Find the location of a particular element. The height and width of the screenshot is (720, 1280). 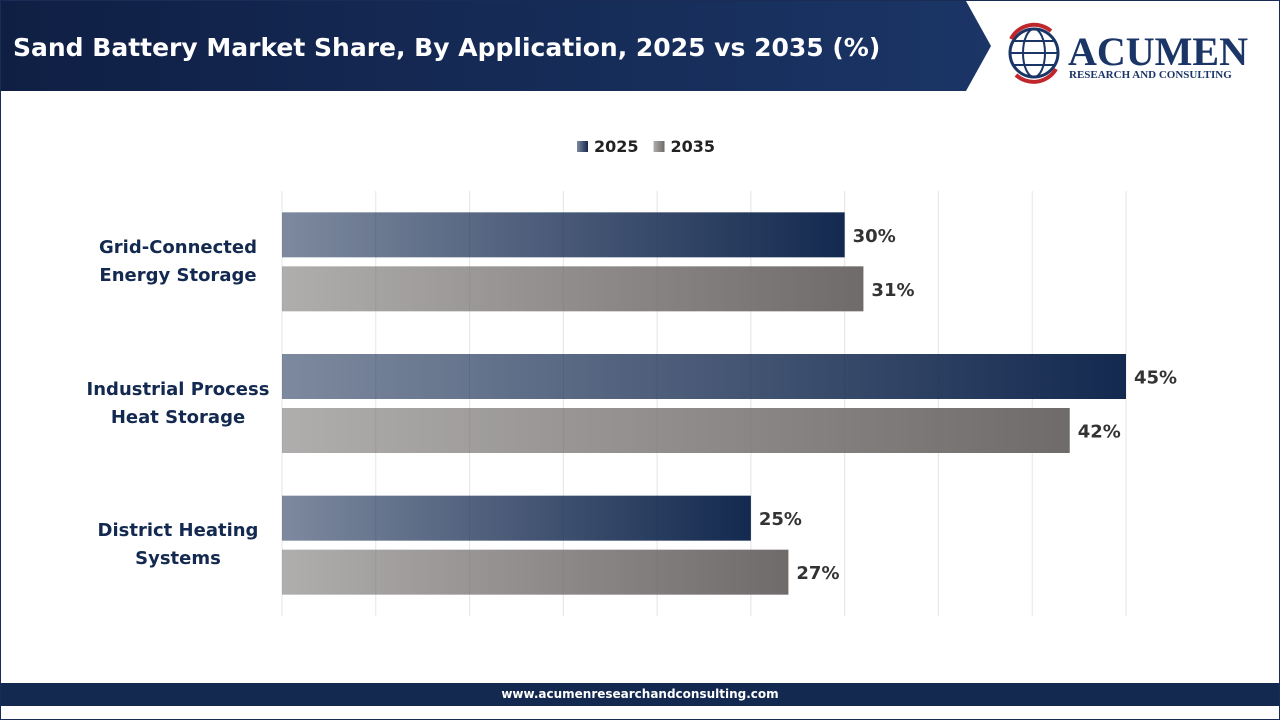

category-label: District Heating Systems is located at coordinates (178, 545).